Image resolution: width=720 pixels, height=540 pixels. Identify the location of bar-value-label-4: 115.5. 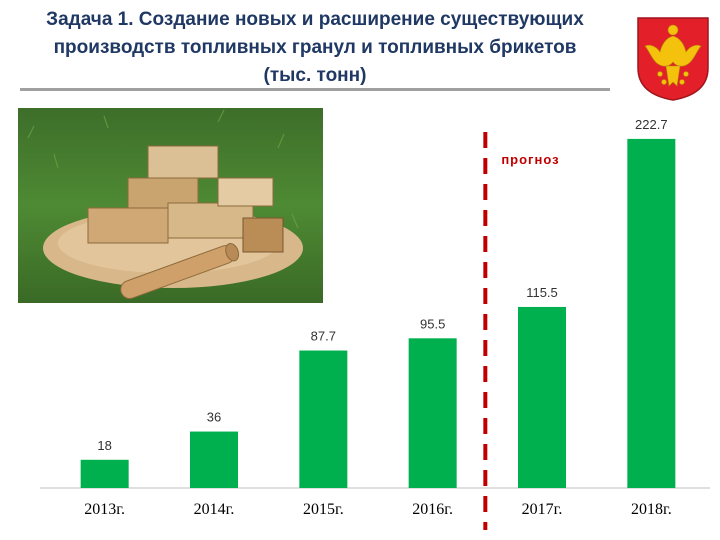
(542, 292).